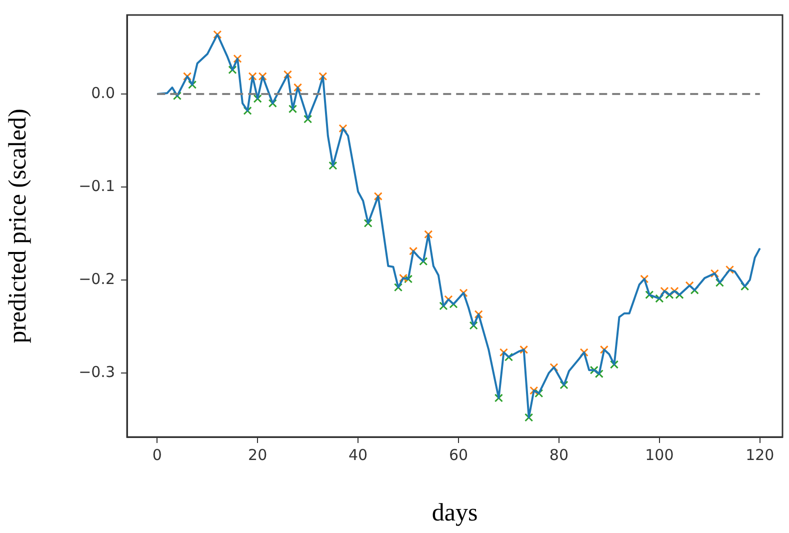  I want to click on x-tick-label: 60, so click(458, 455).